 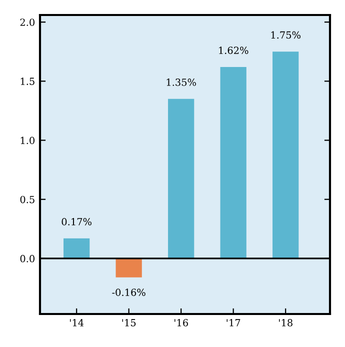 What do you see at coordinates (285, 322) in the screenshot?
I see `x-tick-label: '18` at bounding box center [285, 322].